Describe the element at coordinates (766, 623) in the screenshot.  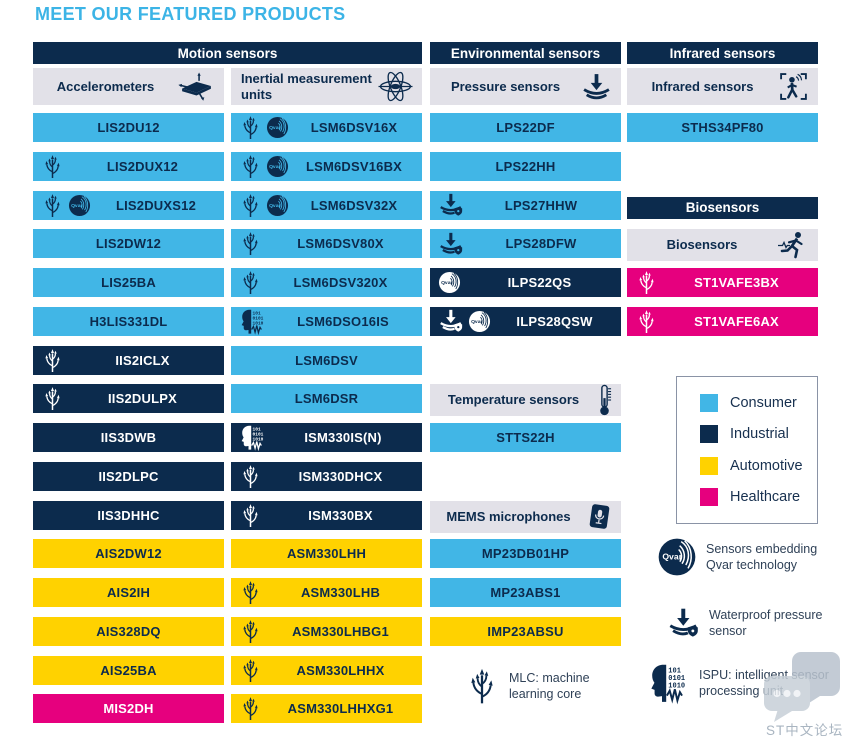
I see `footnote-text: Waterproof pressure sensor` at that location.